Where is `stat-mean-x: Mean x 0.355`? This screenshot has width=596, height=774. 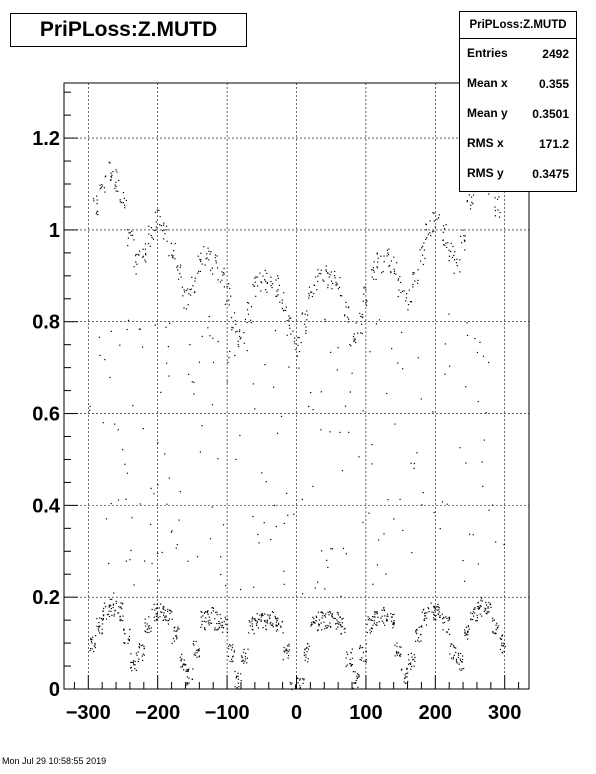
stat-mean-x: Mean x 0.355 is located at coordinates (518, 84).